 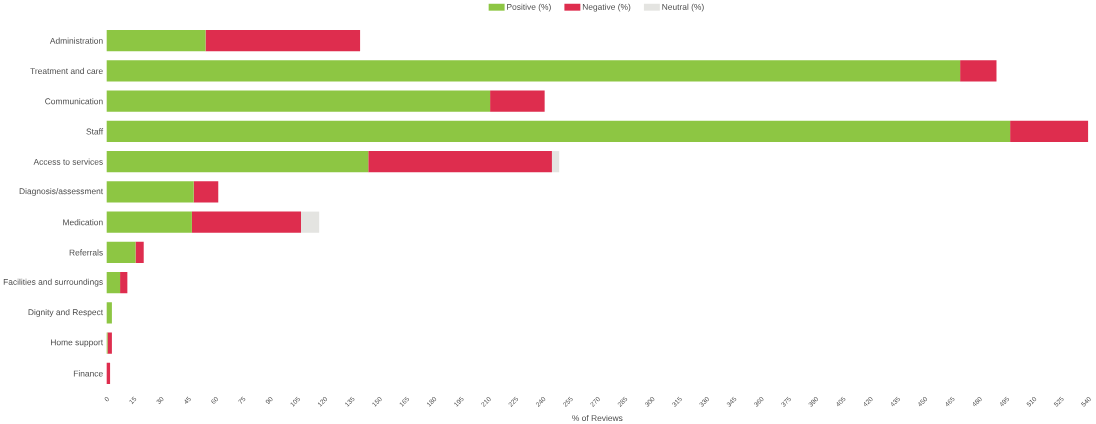 What do you see at coordinates (66, 70) in the screenshot?
I see `y-tick-label: Treatment and care` at bounding box center [66, 70].